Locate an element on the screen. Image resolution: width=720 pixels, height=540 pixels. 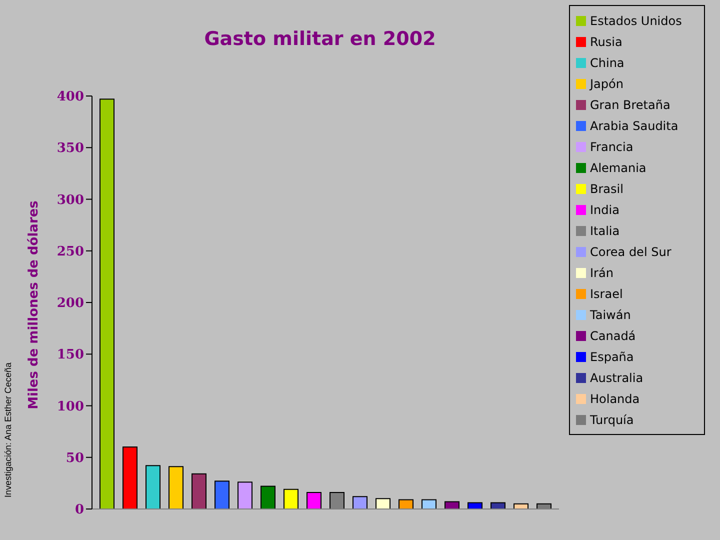
legend-label: Holanda is located at coordinates (615, 399).